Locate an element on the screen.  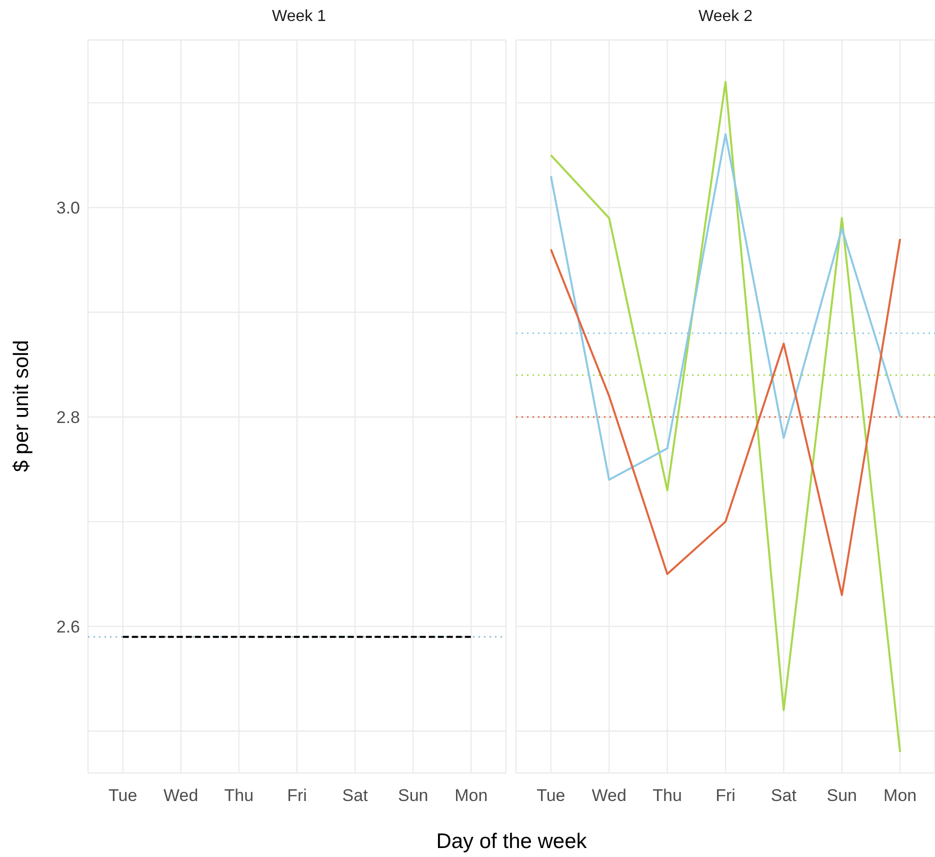
y-tick-label: 2.8 is located at coordinates (68, 418).